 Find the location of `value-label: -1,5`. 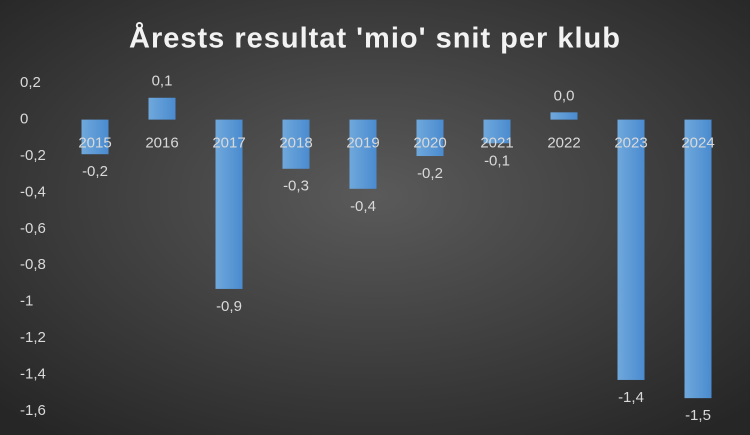

value-label: -1,5 is located at coordinates (698, 415).